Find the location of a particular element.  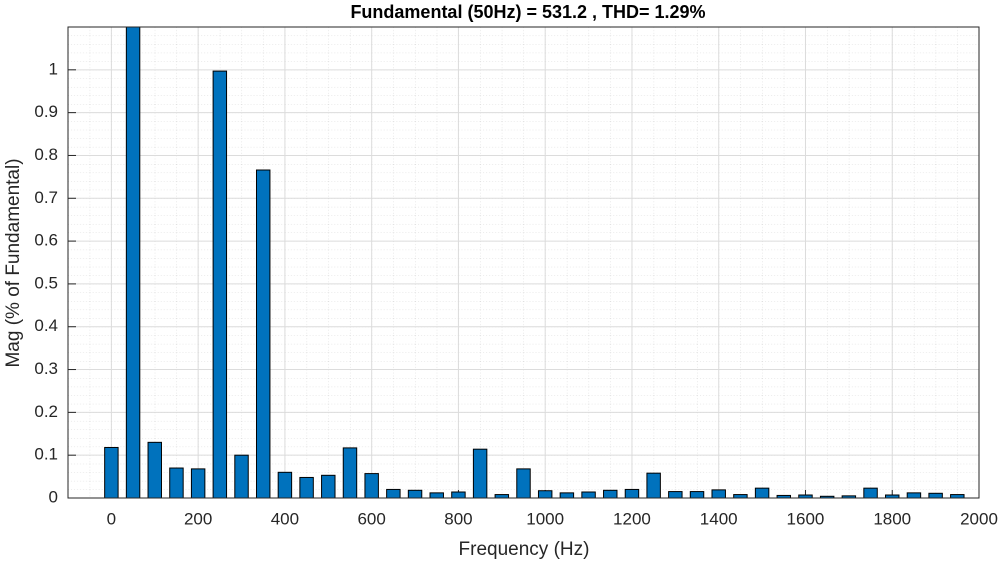

y-tick-label: 0.8 is located at coordinates (46, 154).